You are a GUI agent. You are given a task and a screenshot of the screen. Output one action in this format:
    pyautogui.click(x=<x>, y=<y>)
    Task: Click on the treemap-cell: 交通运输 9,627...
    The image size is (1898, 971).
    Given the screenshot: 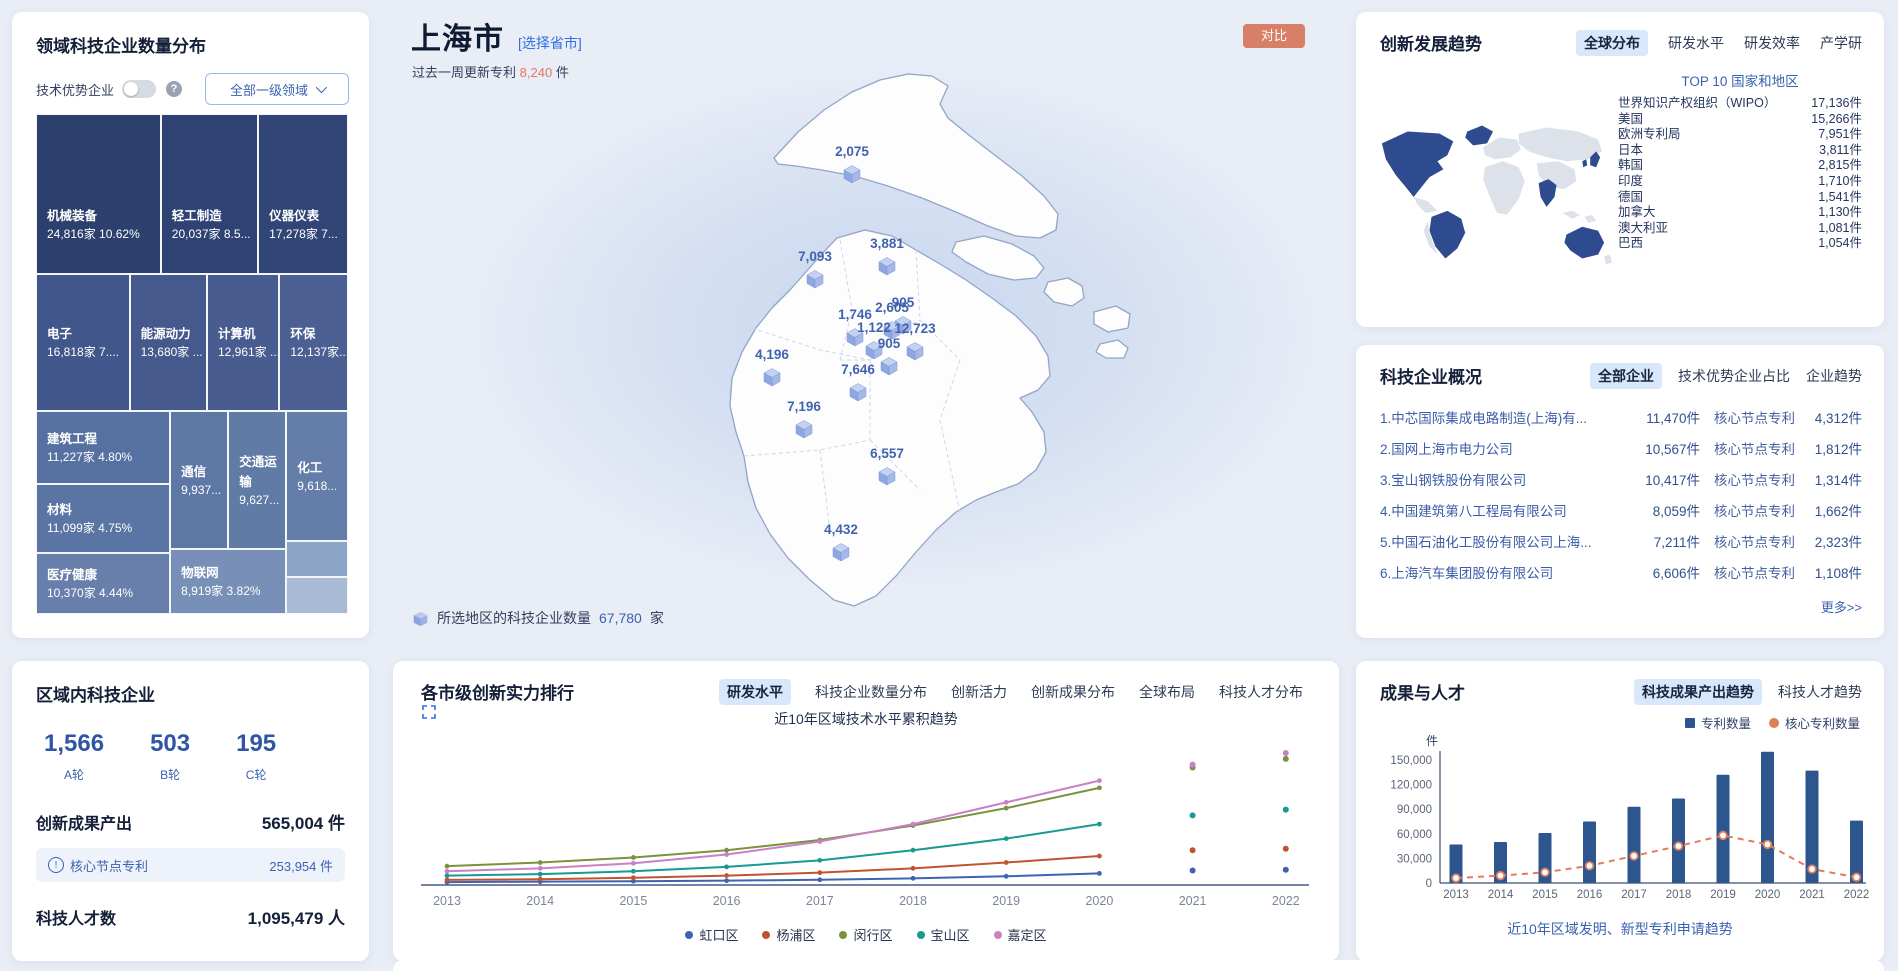 What is the action you would take?
    pyautogui.click(x=257, y=480)
    